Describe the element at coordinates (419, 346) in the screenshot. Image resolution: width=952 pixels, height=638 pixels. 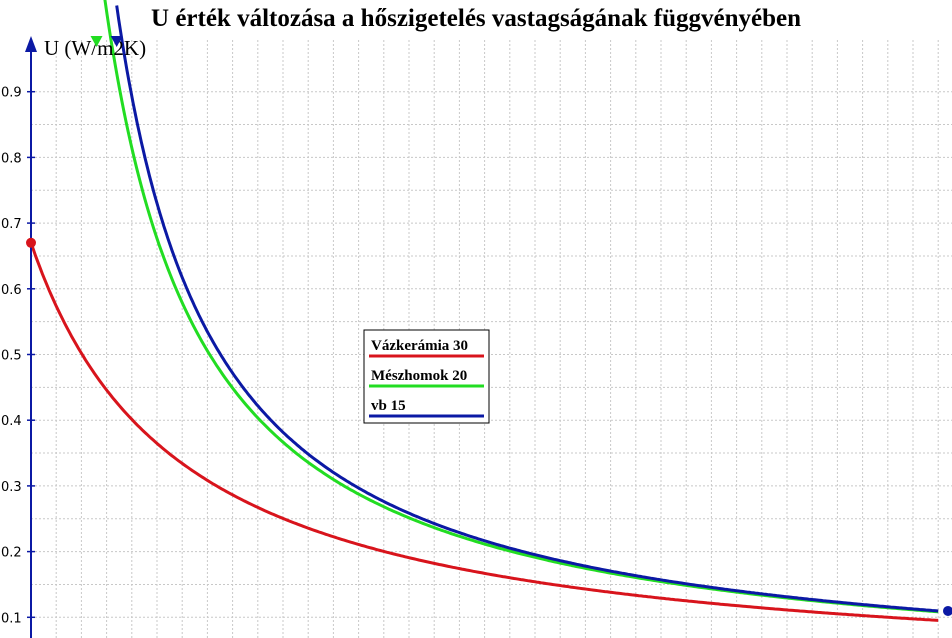
I see `legend-entry-label: Vázkerámia 30` at that location.